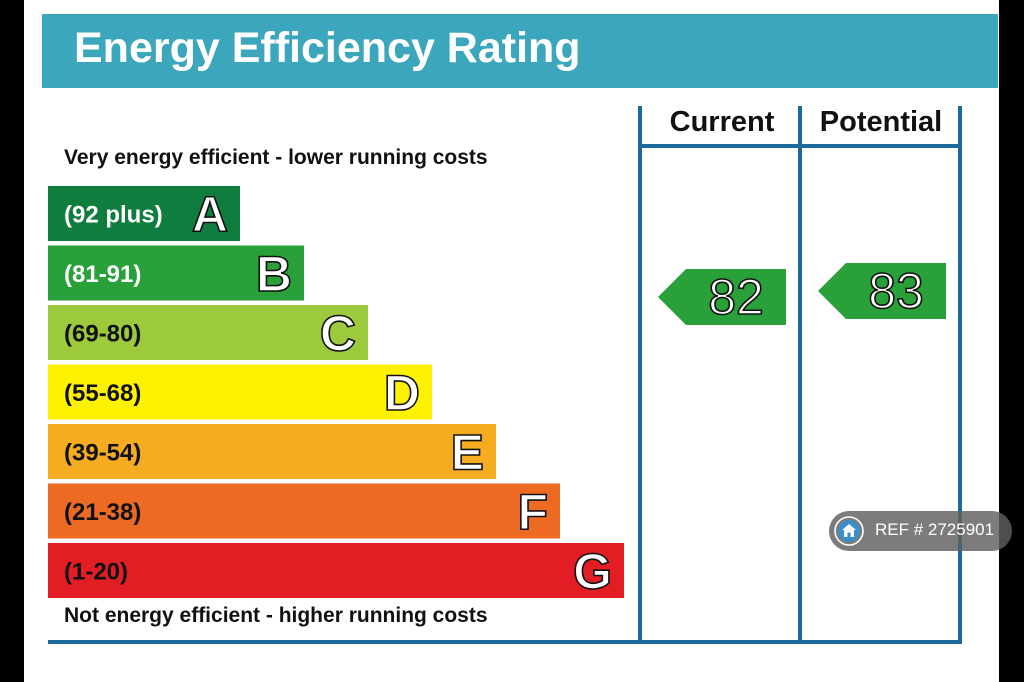 Image resolution: width=1024 pixels, height=682 pixels. I want to click on potential-rating-arrow: 83, so click(882, 291).